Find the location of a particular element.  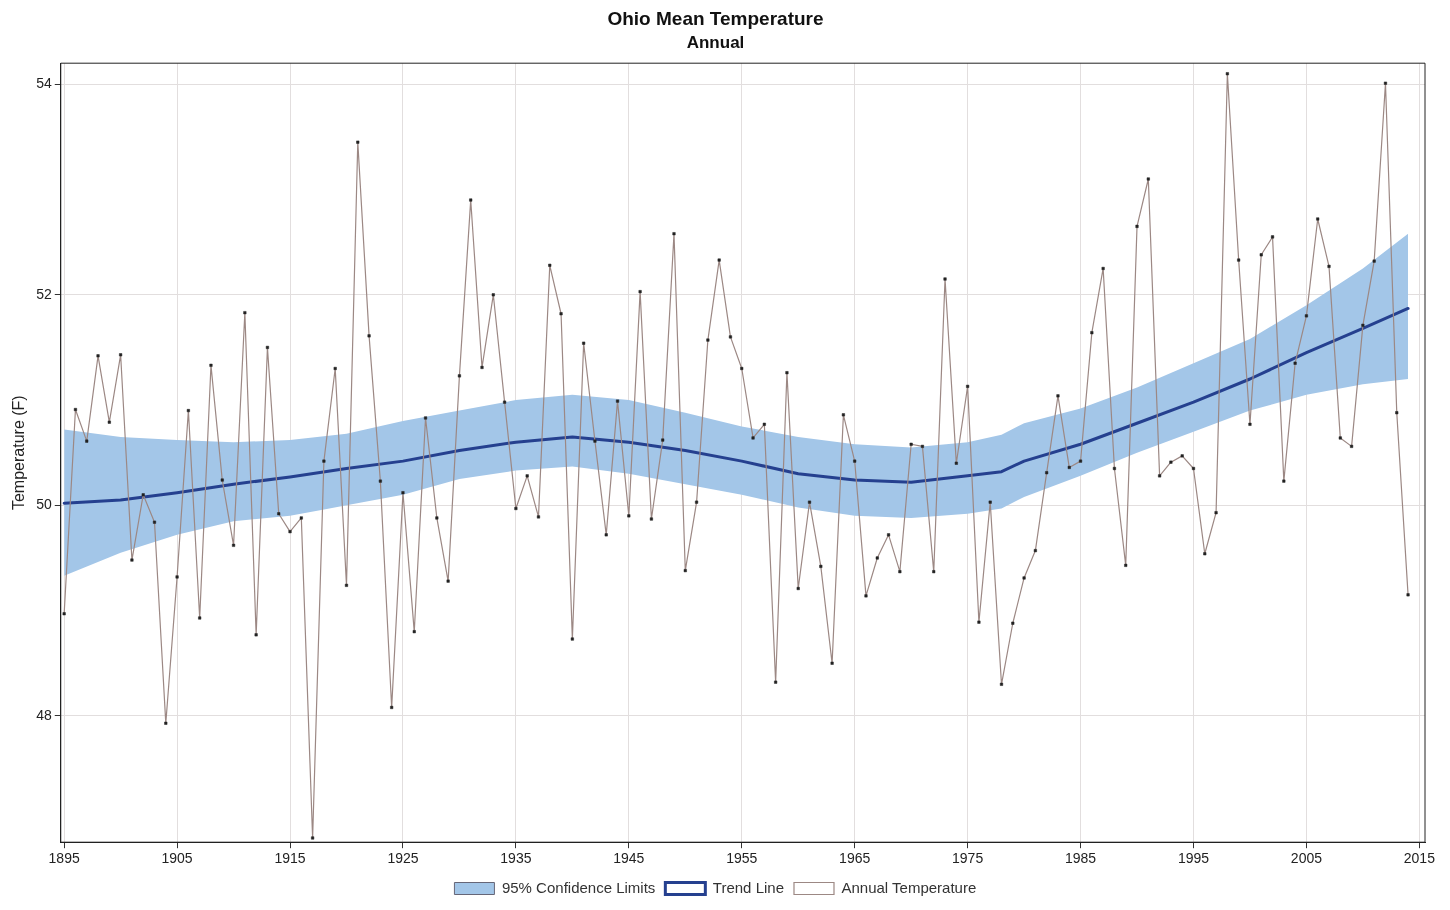

legend-label: Annual Temperature is located at coordinates (909, 887).